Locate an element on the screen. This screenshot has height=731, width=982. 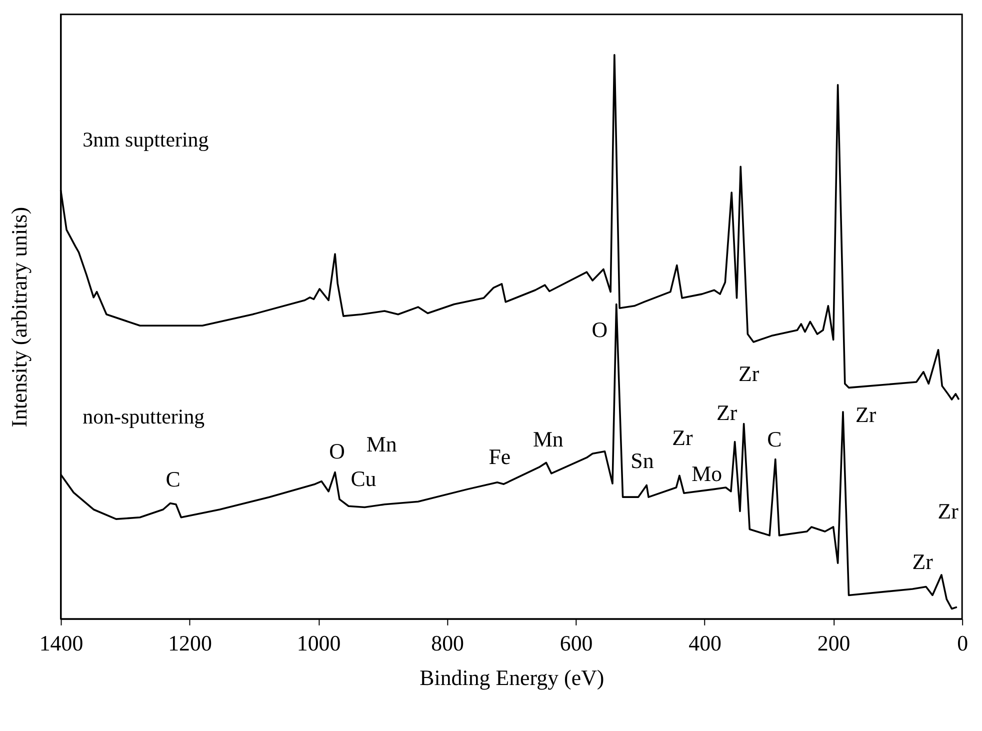
x-tick-label: 1400 is located at coordinates (61, 643).